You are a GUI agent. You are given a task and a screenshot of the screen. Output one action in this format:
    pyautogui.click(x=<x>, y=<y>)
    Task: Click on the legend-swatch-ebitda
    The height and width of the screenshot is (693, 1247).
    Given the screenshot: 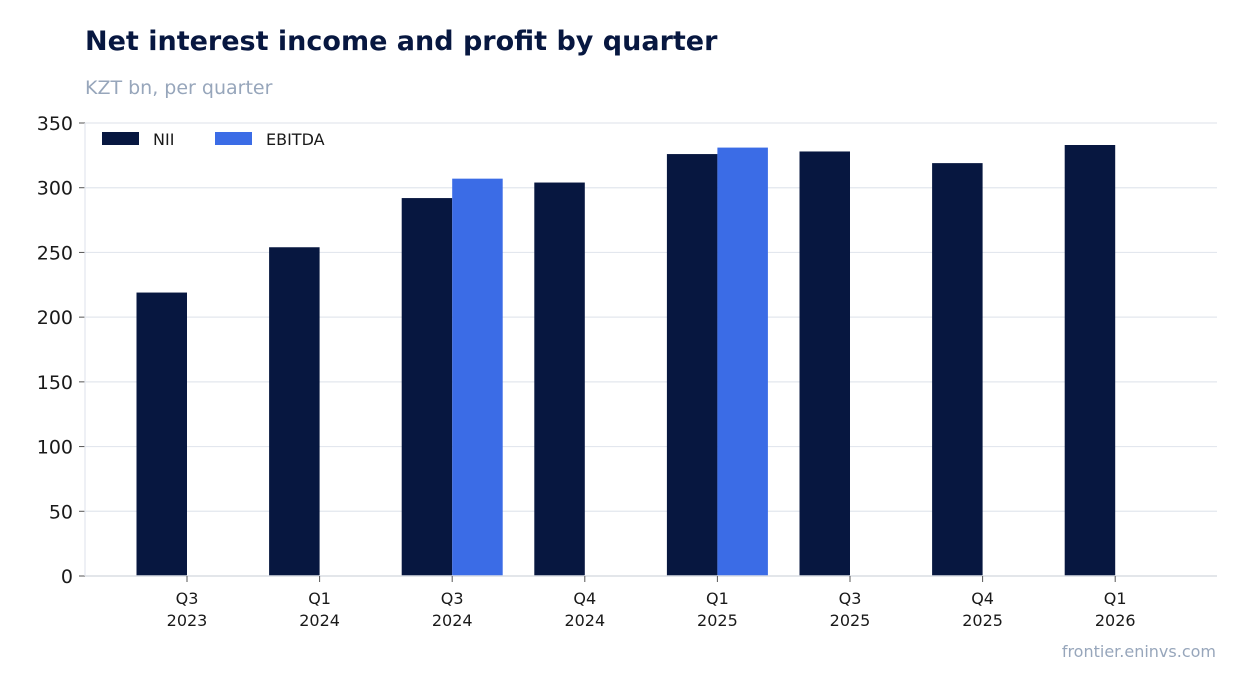 What is the action you would take?
    pyautogui.click(x=233, y=138)
    